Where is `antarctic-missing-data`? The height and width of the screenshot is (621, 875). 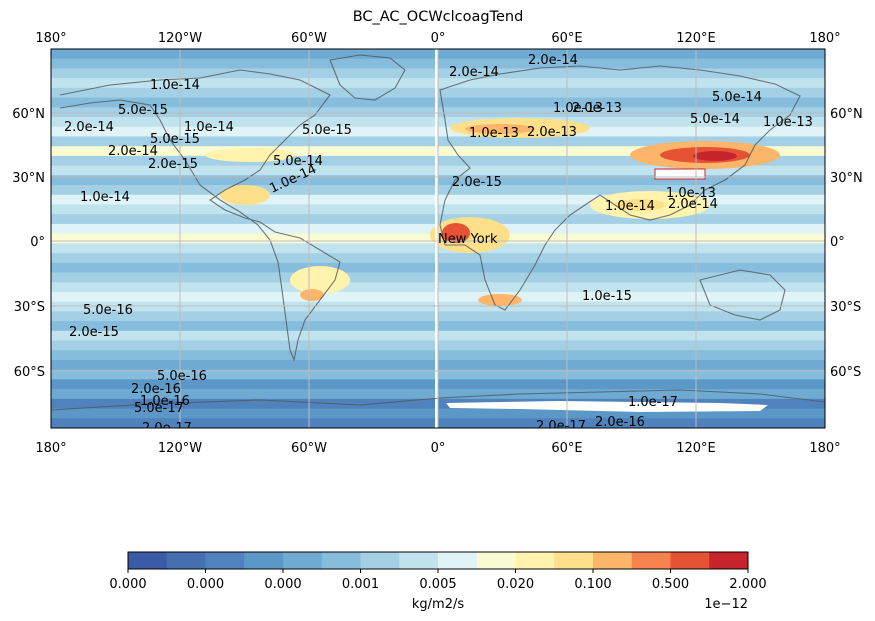 antarctic-missing-data is located at coordinates (607, 406).